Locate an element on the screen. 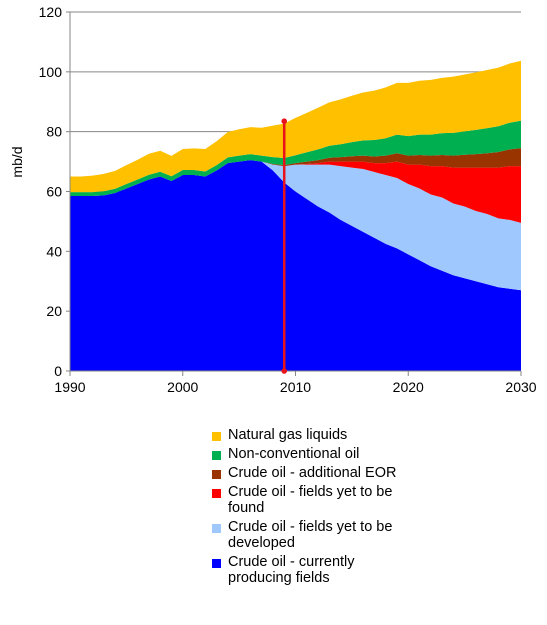 This screenshot has width=547, height=625. legend-item-yet-to-be-developed: Crude oil - fields yet to be developed is located at coordinates (377, 535).